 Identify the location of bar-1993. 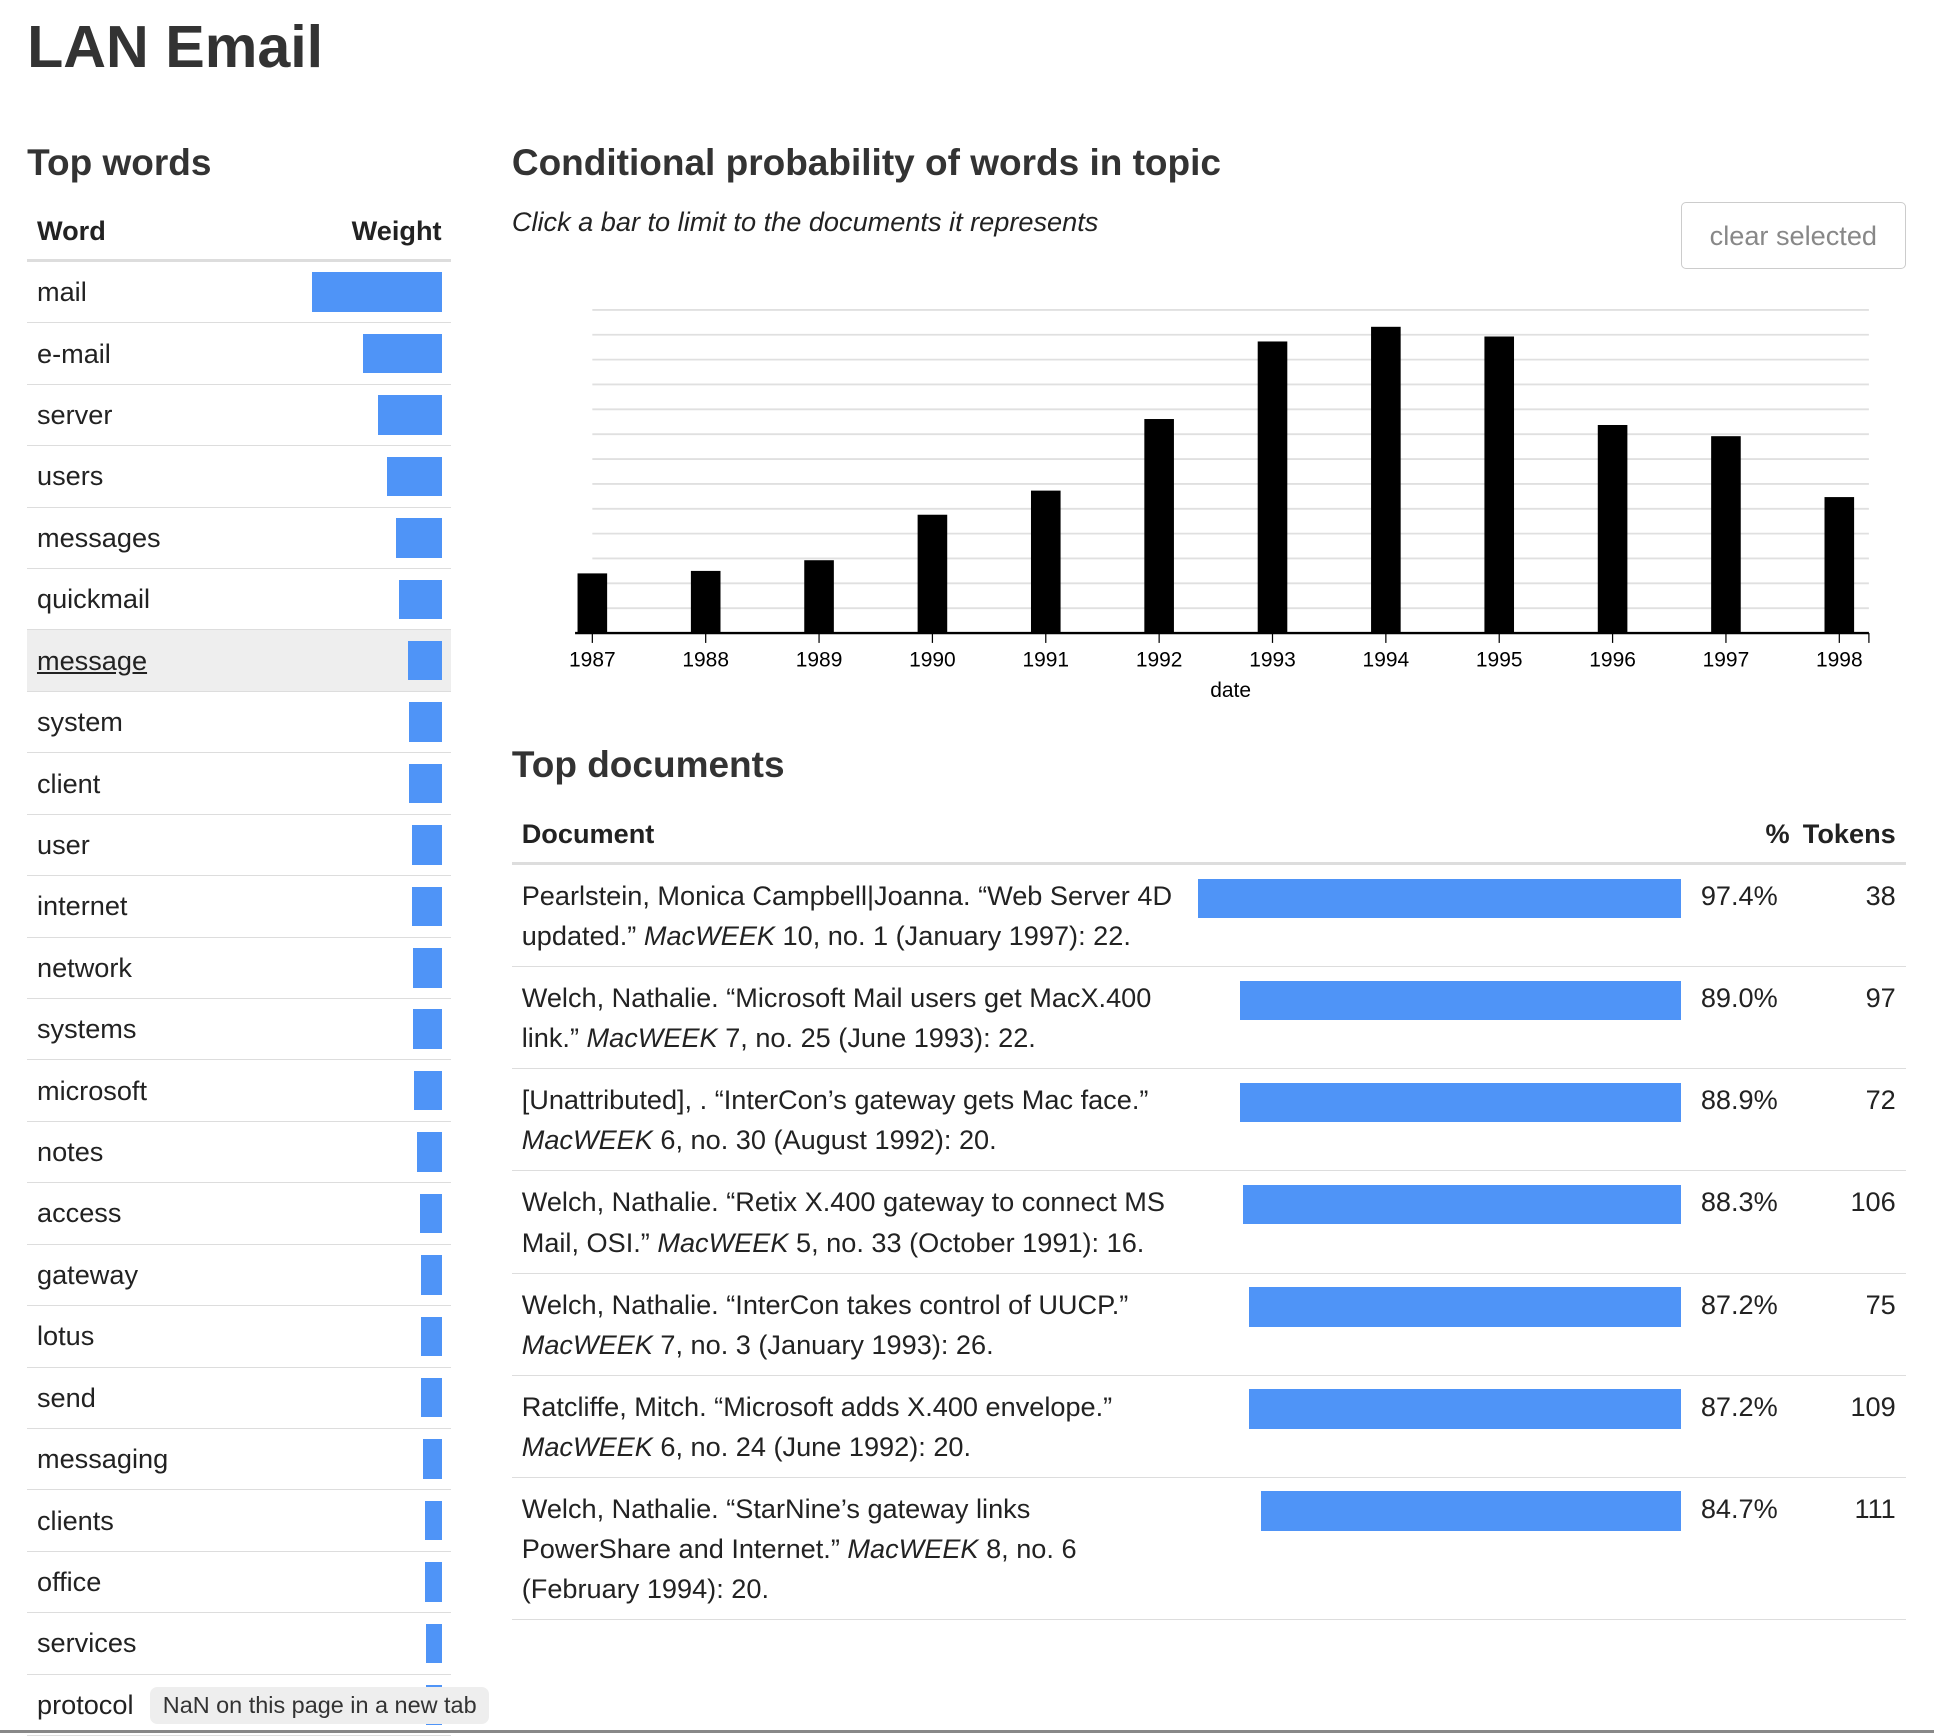
(1272, 487).